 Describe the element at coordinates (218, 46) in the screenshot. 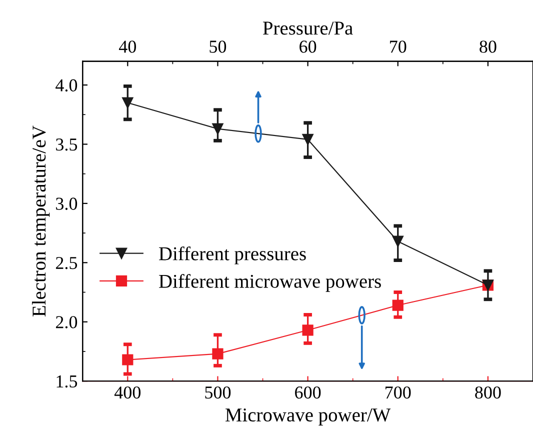

I see `x2-tick-label: 50` at that location.